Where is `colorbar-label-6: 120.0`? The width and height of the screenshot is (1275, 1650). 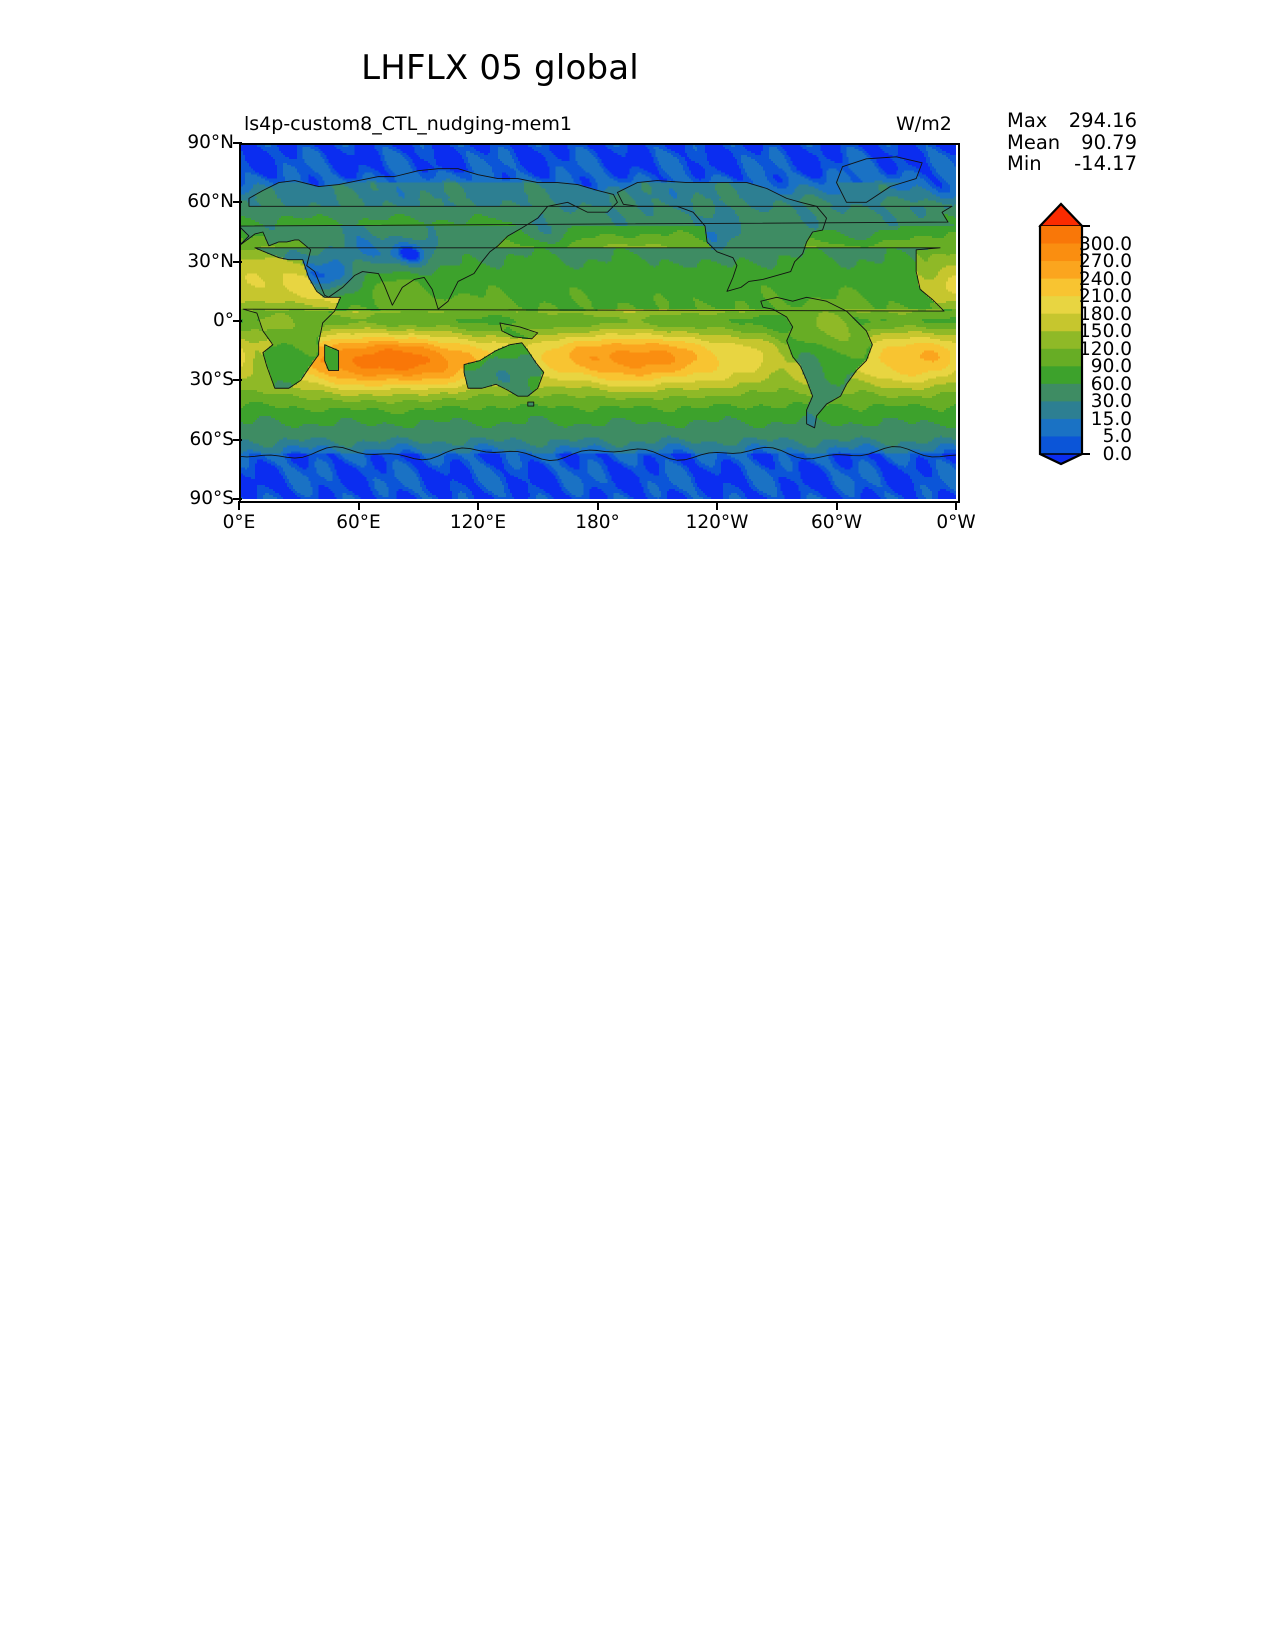 colorbar-label-6: 120.0 is located at coordinates (1105, 349).